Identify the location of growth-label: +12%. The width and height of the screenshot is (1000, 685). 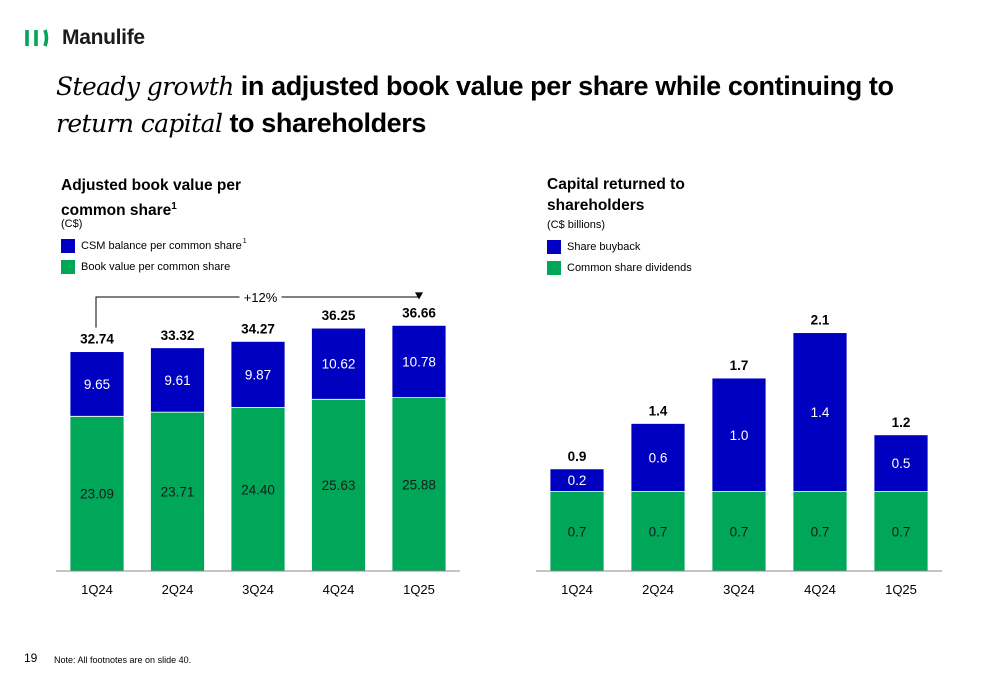
(261, 297).